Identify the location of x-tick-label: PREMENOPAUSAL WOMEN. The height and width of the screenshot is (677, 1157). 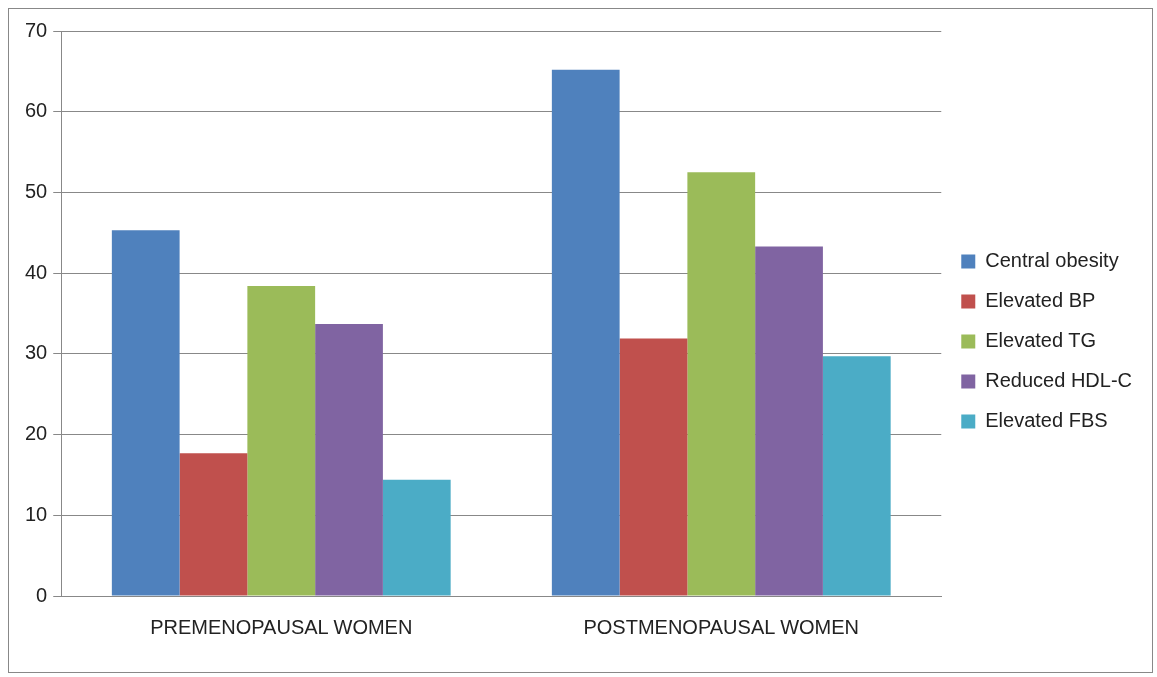
(281, 626).